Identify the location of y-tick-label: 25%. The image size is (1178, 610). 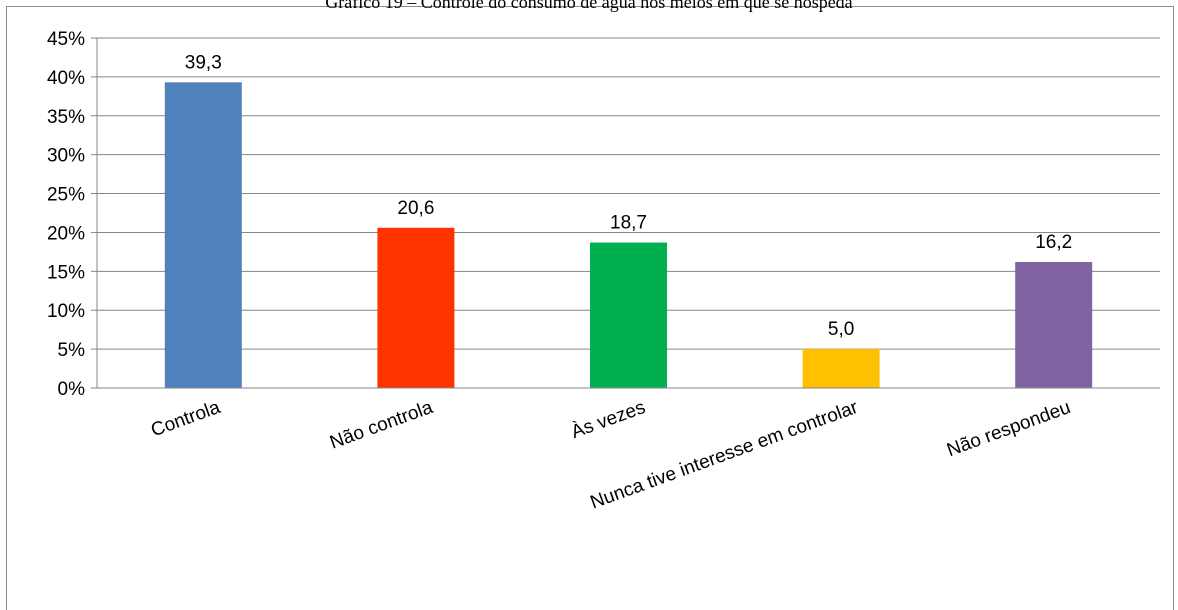
(66, 195).